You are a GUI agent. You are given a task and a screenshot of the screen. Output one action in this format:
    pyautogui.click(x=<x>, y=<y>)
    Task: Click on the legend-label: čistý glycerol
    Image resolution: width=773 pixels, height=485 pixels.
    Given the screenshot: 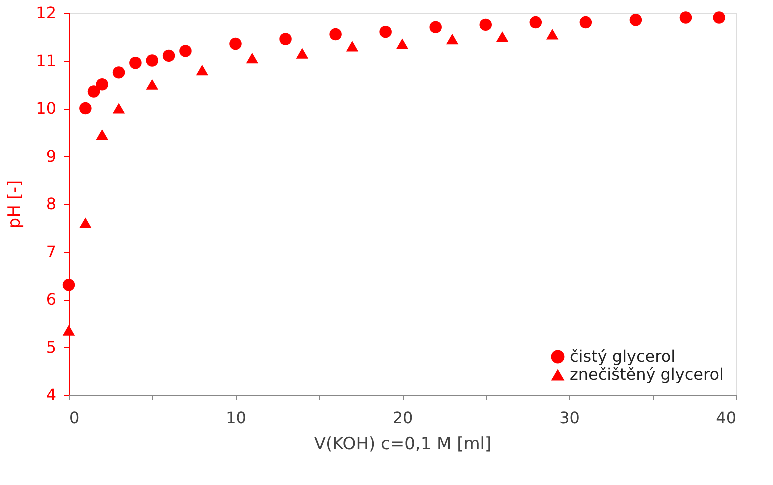 What is the action you would take?
    pyautogui.click(x=623, y=356)
    